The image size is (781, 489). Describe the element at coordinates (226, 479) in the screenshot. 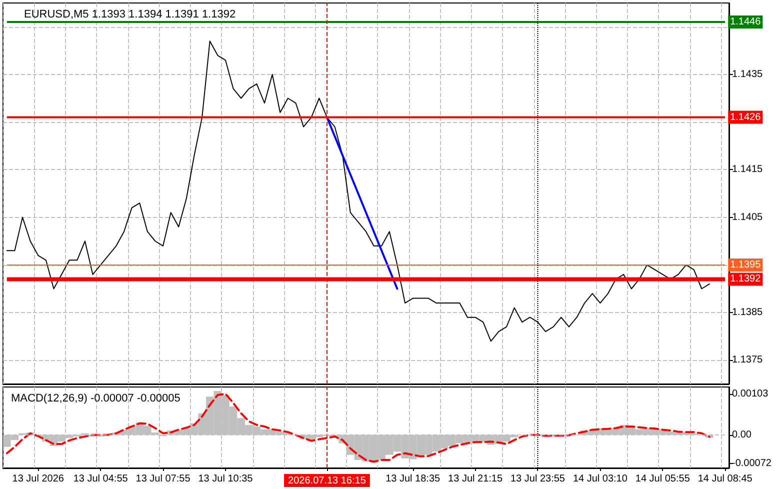

I see `x-tick-label: 13 Jul 10:35` at that location.